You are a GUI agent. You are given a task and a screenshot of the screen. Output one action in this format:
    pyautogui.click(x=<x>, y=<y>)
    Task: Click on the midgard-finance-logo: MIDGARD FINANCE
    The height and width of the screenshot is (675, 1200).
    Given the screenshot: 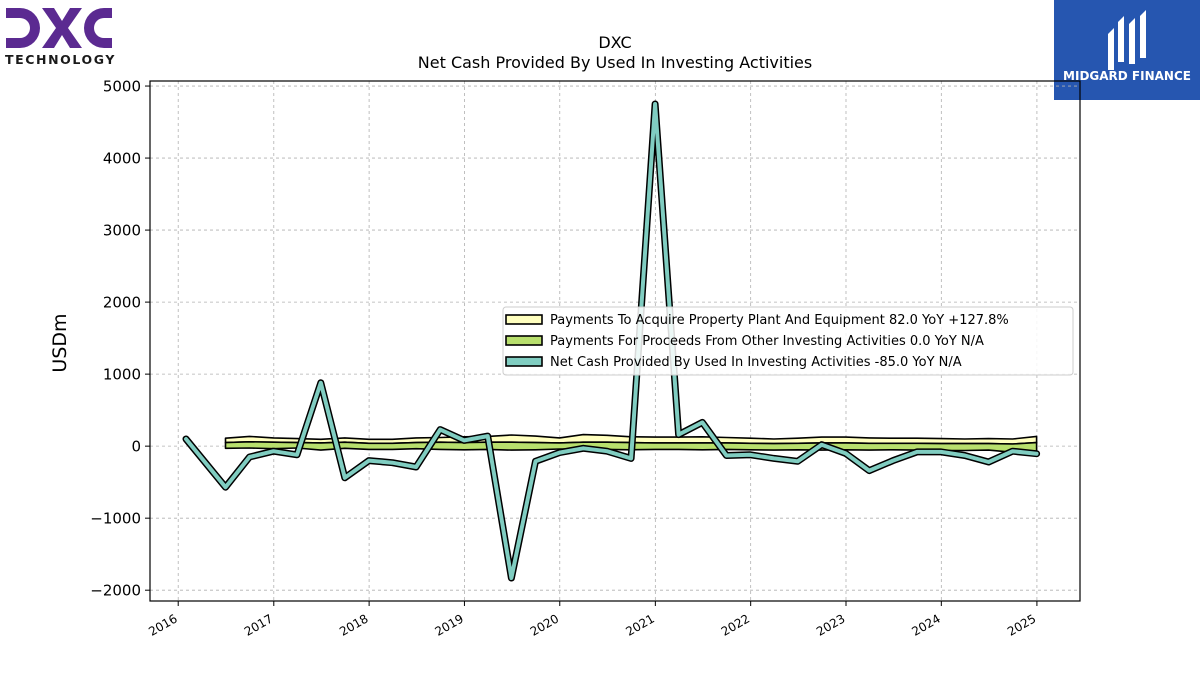 What is the action you would take?
    pyautogui.click(x=1127, y=50)
    